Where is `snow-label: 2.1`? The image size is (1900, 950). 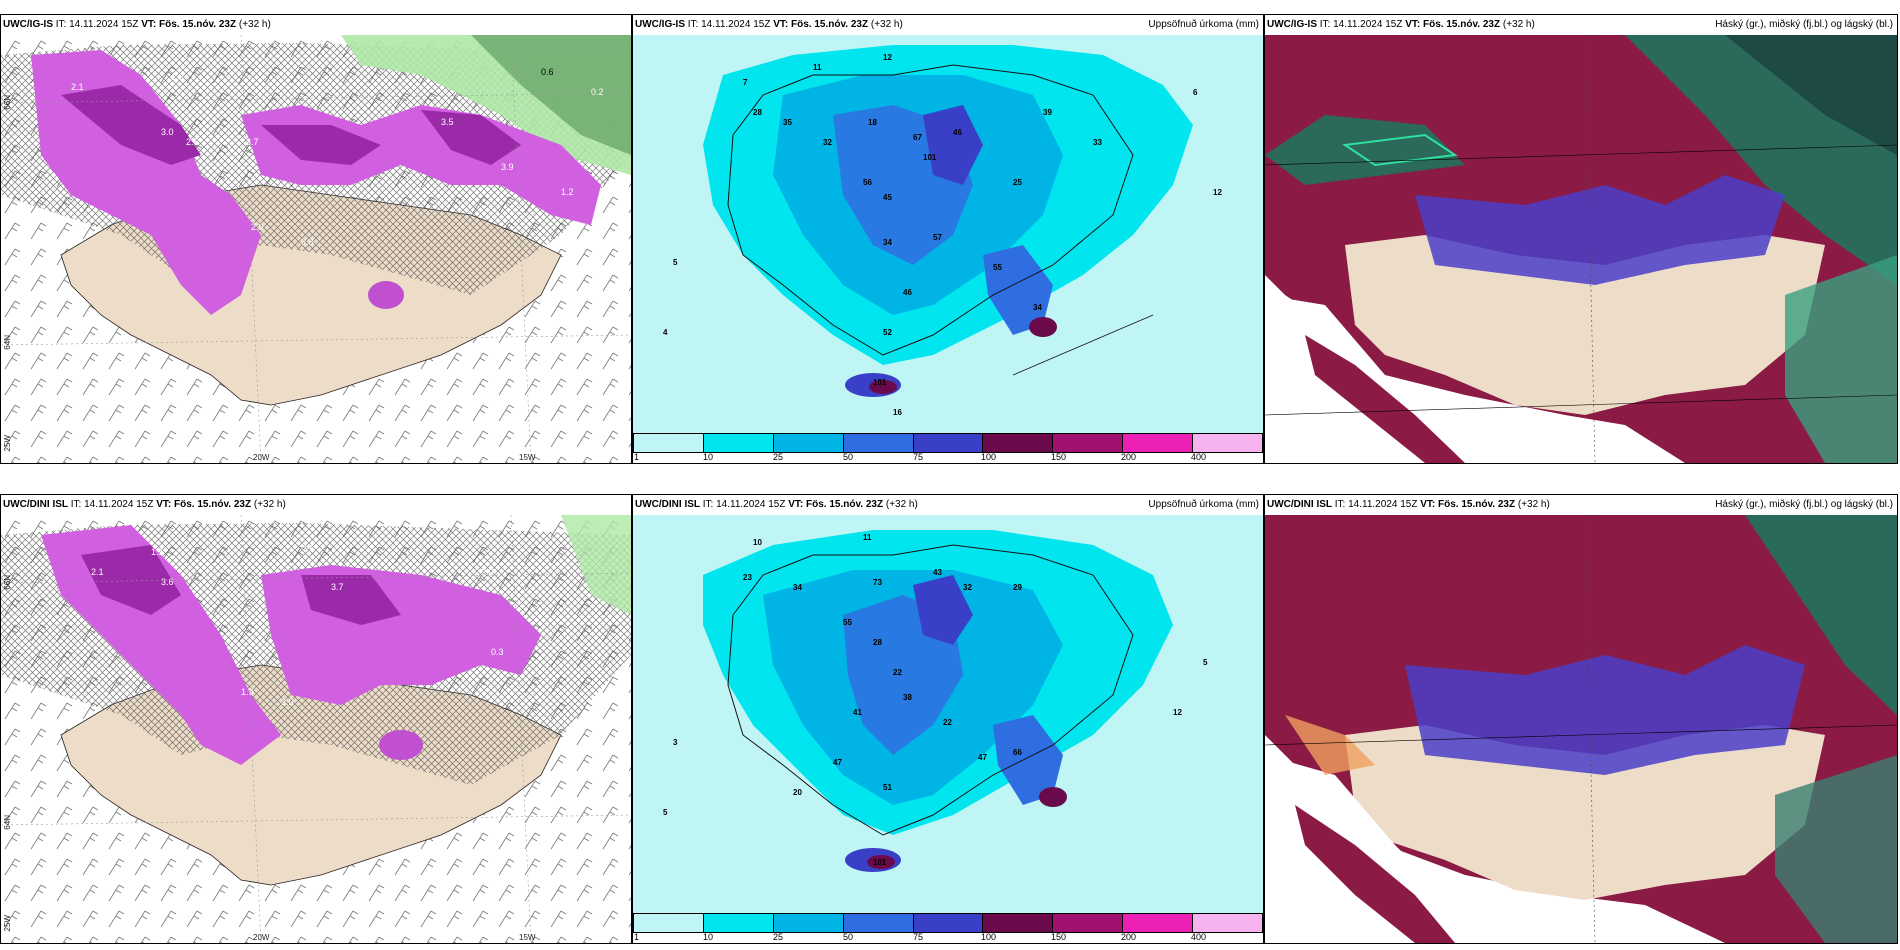 snow-label: 2.1 is located at coordinates (77, 87).